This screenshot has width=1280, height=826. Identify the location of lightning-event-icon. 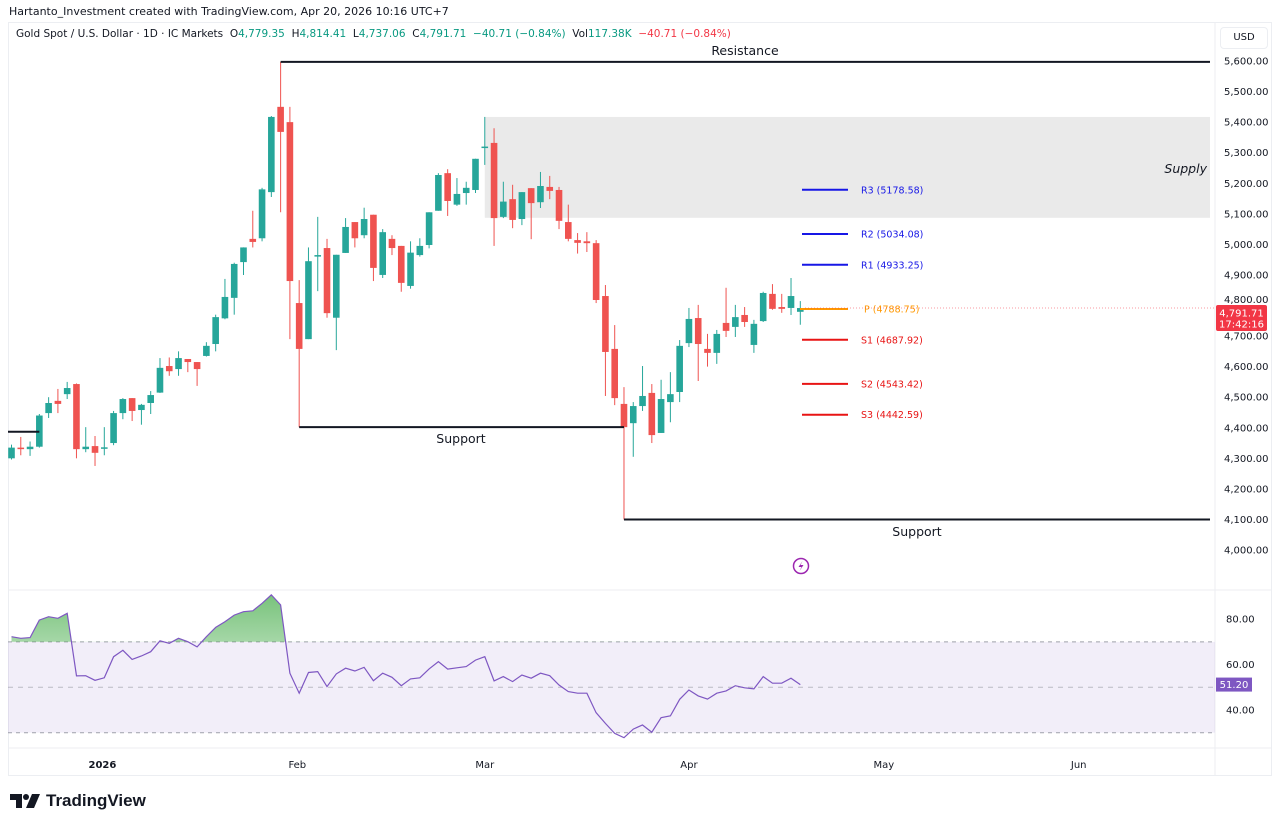
(801, 566).